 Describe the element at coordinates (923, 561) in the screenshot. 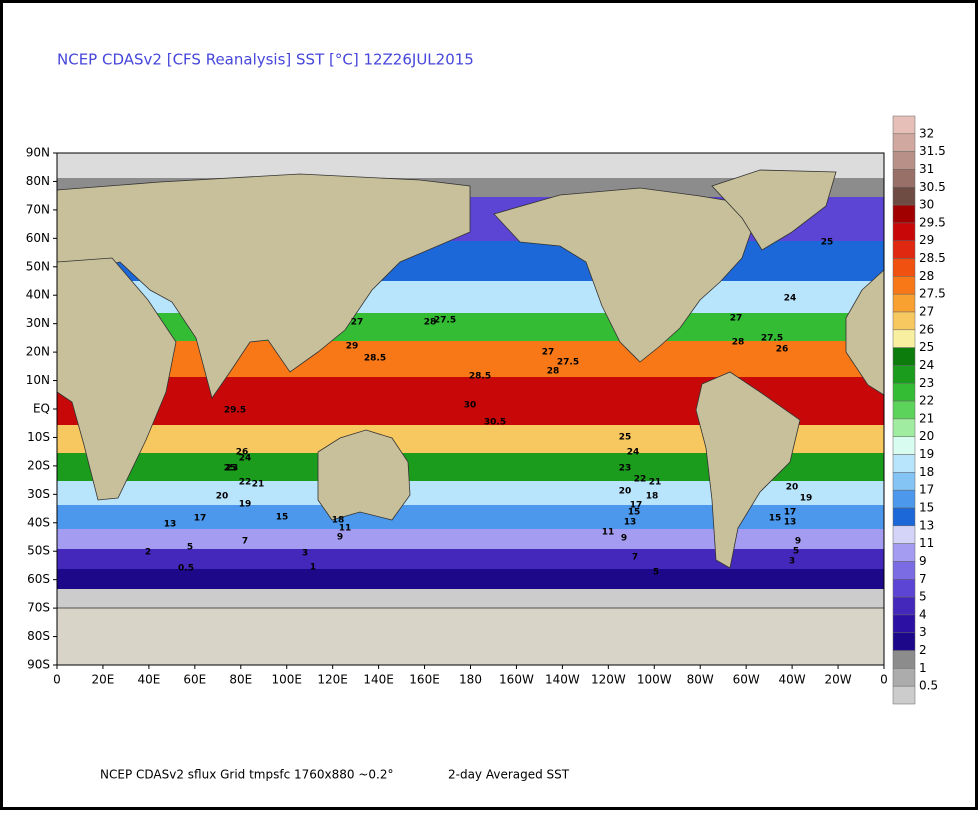

I see `colorbar-label: 9` at that location.